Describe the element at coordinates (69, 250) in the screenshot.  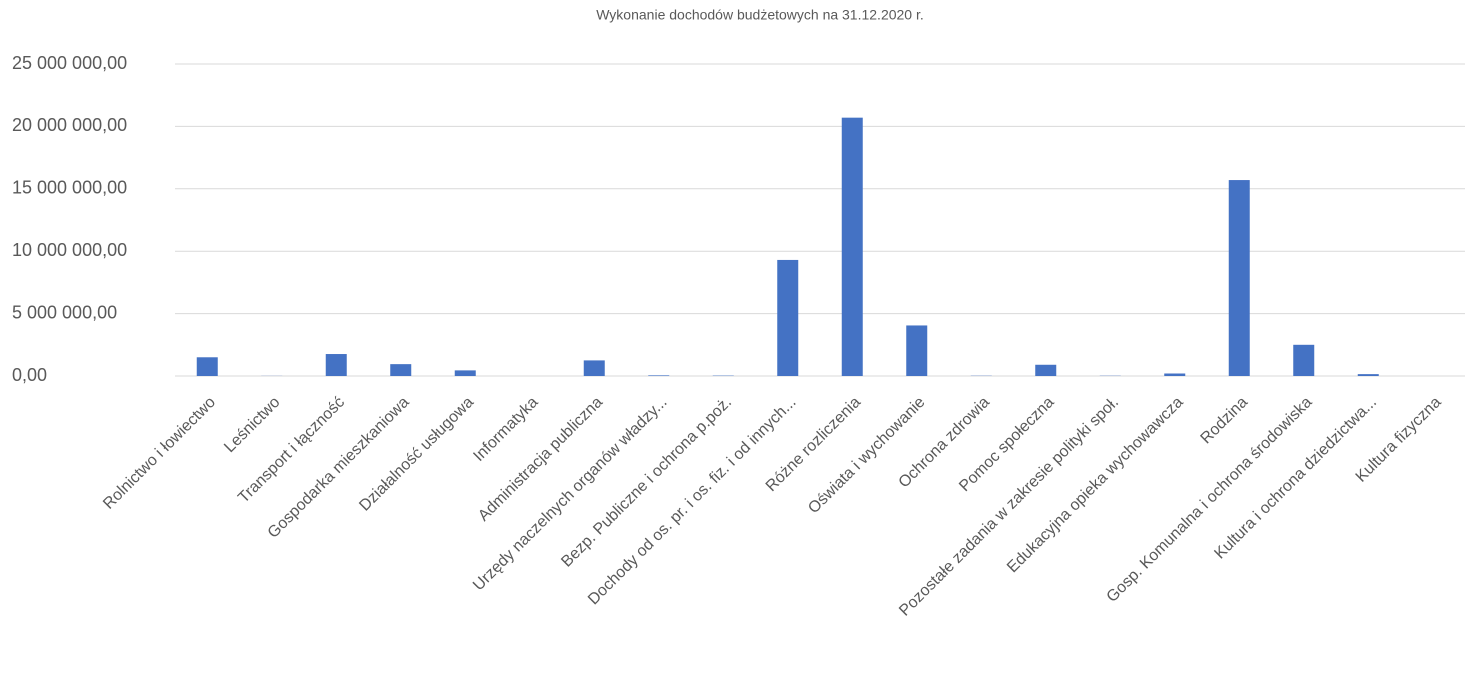
I see `y-tick-label: 10 000 000,00` at that location.